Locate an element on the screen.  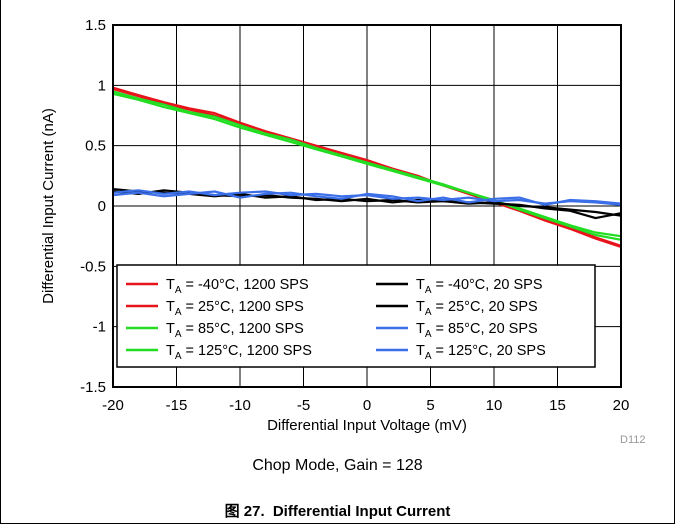
figure-label: 图 27. is located at coordinates (244, 511).